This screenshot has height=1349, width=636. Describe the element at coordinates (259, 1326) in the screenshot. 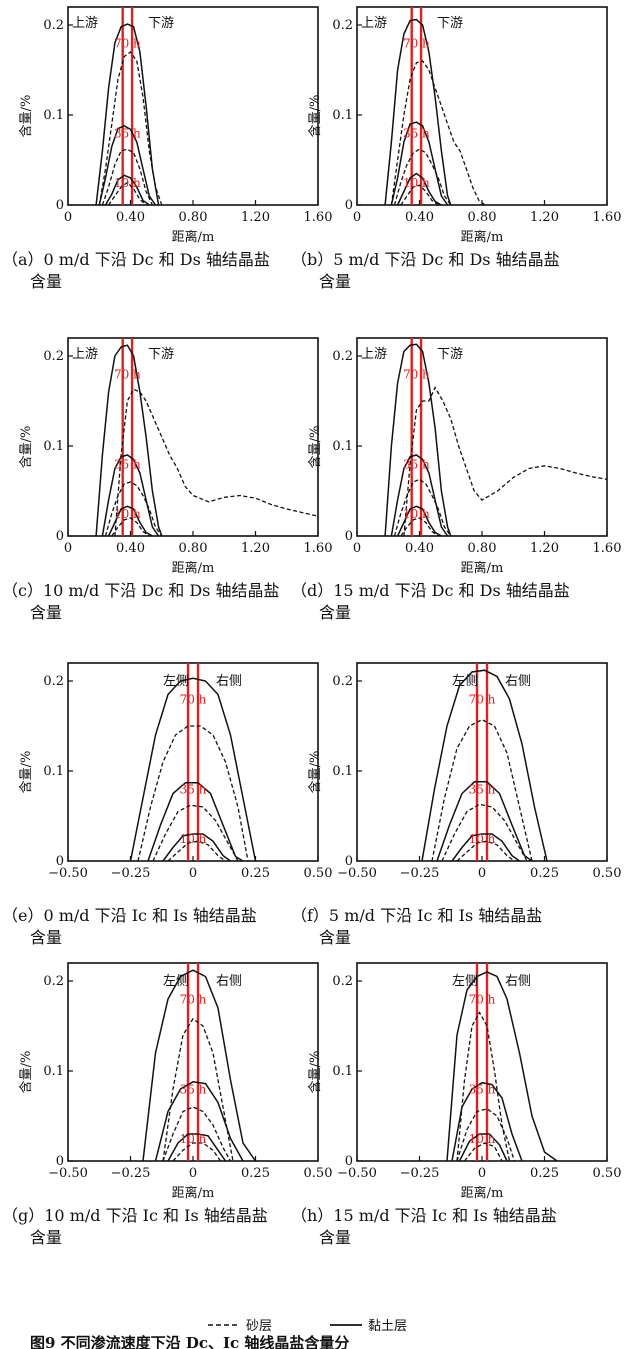

I see `legend-sand-label: 砂层` at that location.